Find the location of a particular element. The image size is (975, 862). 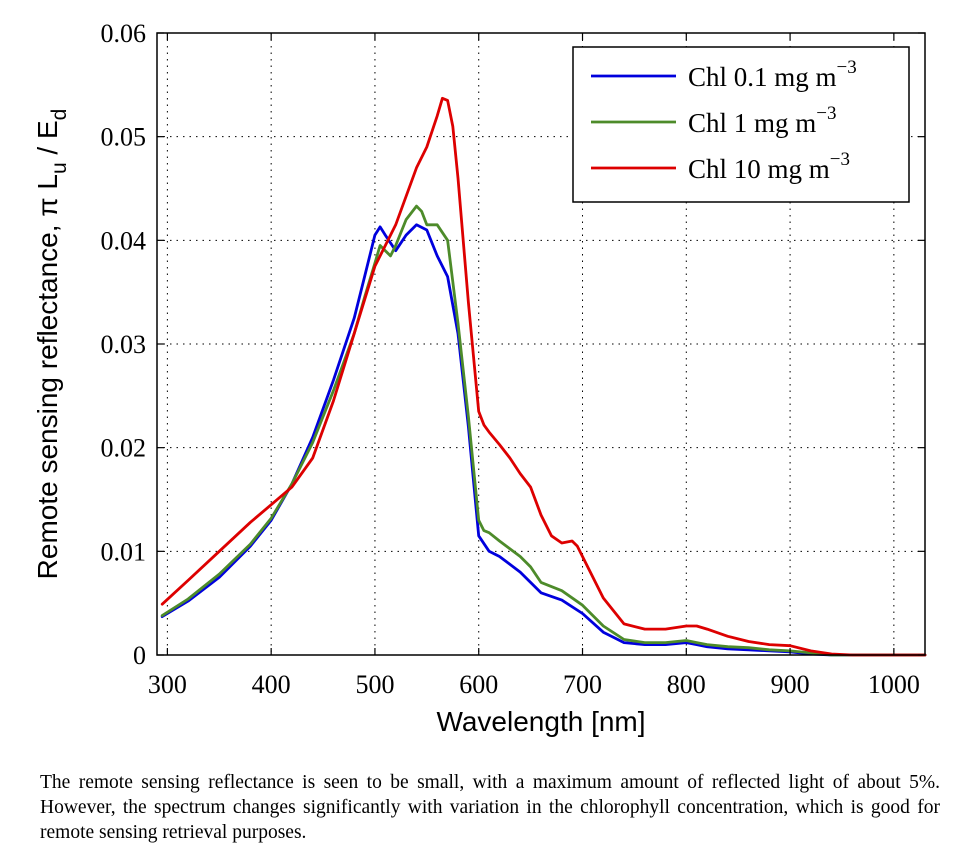

x-tick-label: 900 is located at coordinates (790, 684).